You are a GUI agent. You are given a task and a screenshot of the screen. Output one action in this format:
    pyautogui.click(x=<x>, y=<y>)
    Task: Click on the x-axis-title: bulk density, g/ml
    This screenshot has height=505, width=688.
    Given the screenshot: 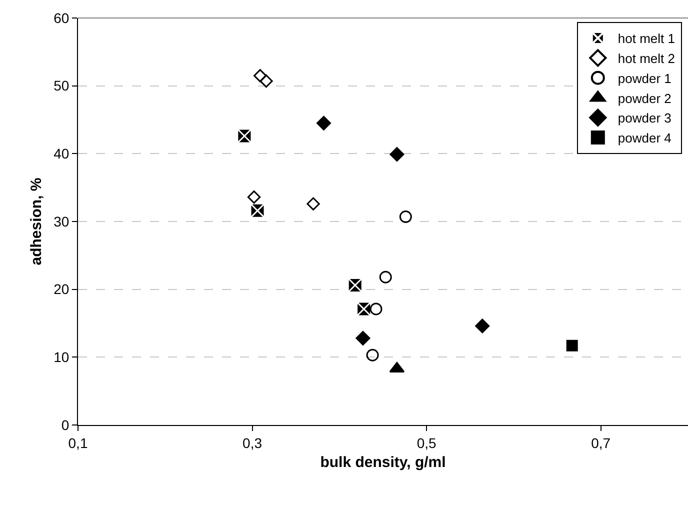 What is the action you would take?
    pyautogui.click(x=383, y=462)
    